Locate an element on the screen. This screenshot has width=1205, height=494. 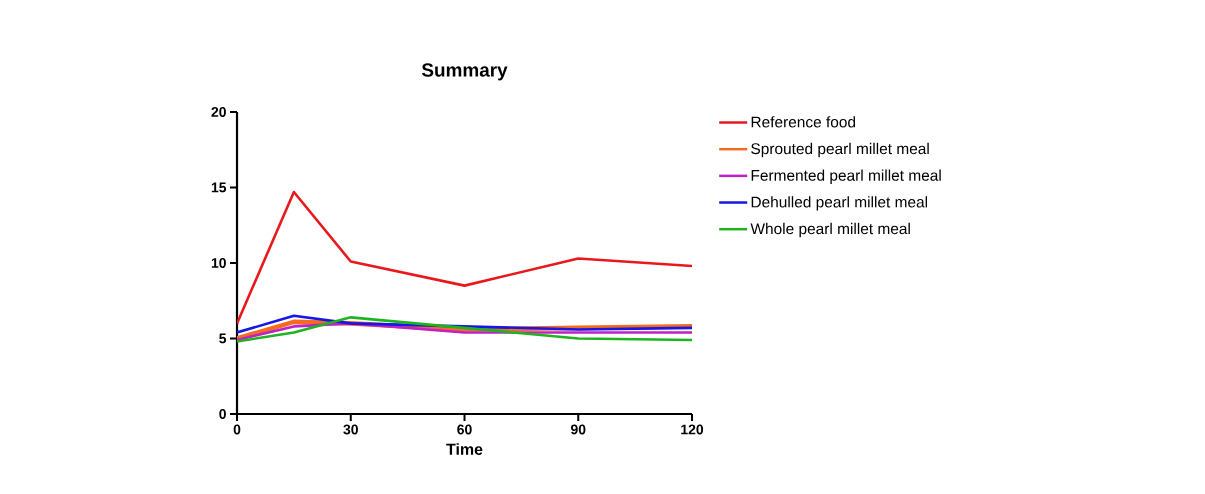
line-series is located at coordinates (465, 257).